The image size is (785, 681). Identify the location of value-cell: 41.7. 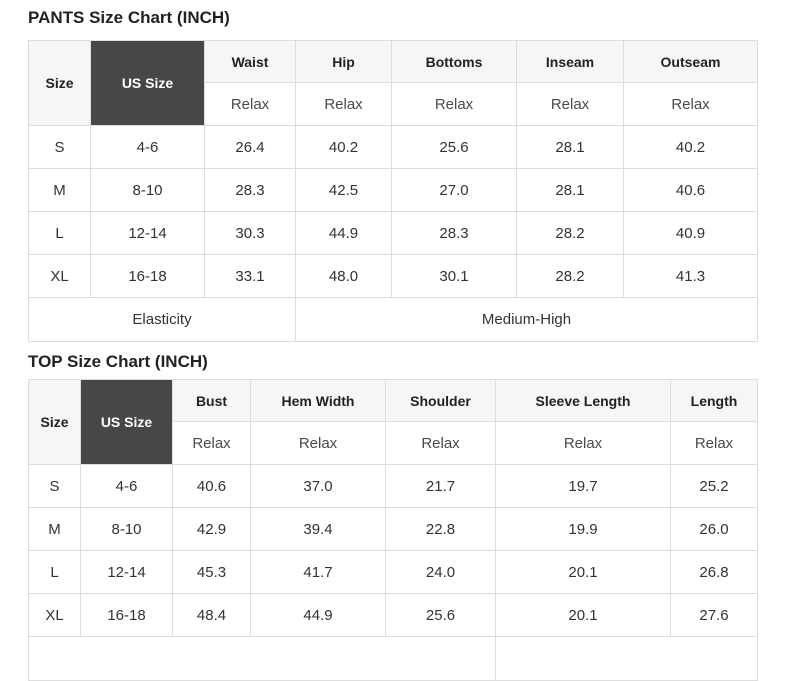
(318, 572).